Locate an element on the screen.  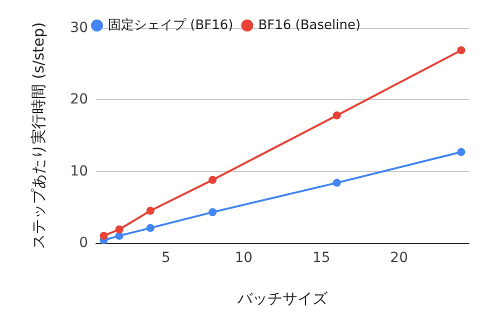
y-tick-label: 10 is located at coordinates (79, 171).